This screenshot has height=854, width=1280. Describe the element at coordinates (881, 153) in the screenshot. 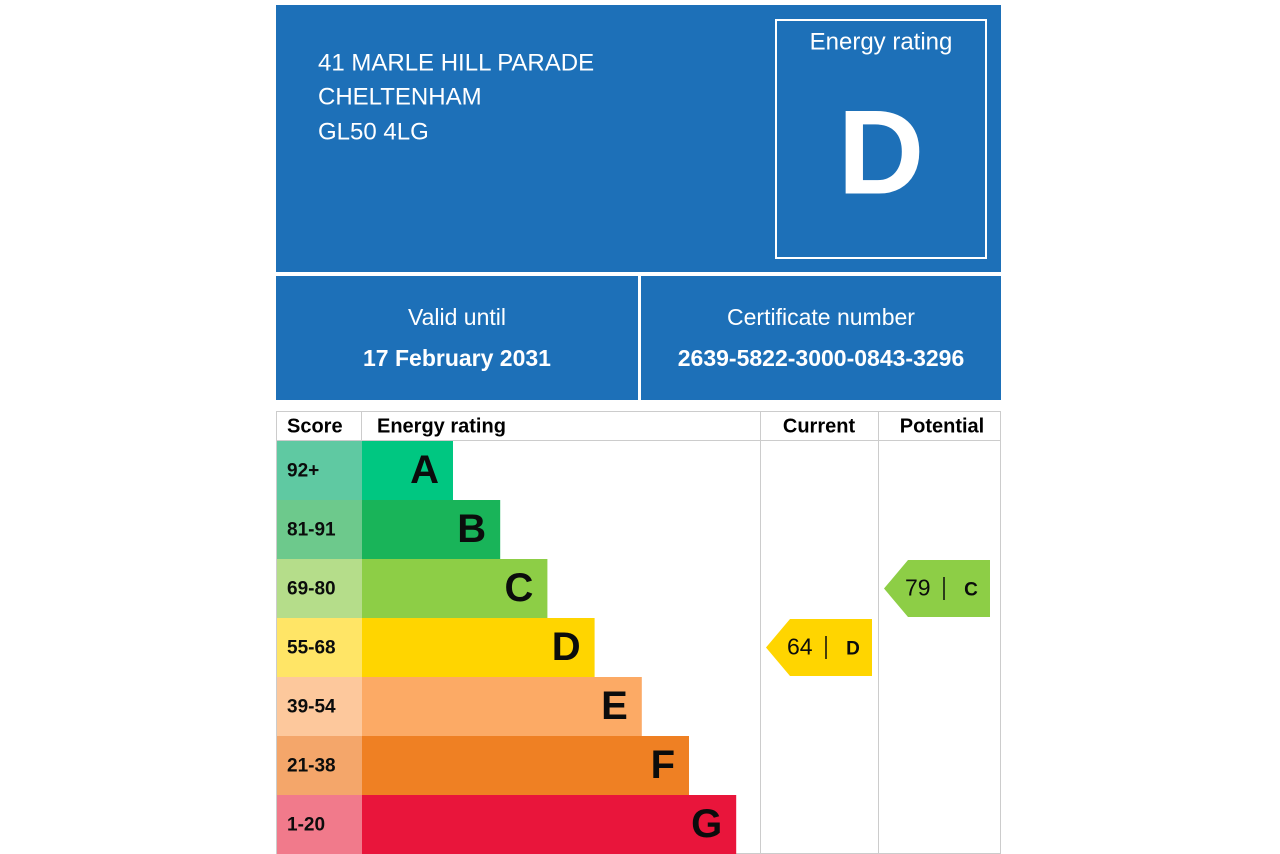

I see `rating-letter: D` at that location.